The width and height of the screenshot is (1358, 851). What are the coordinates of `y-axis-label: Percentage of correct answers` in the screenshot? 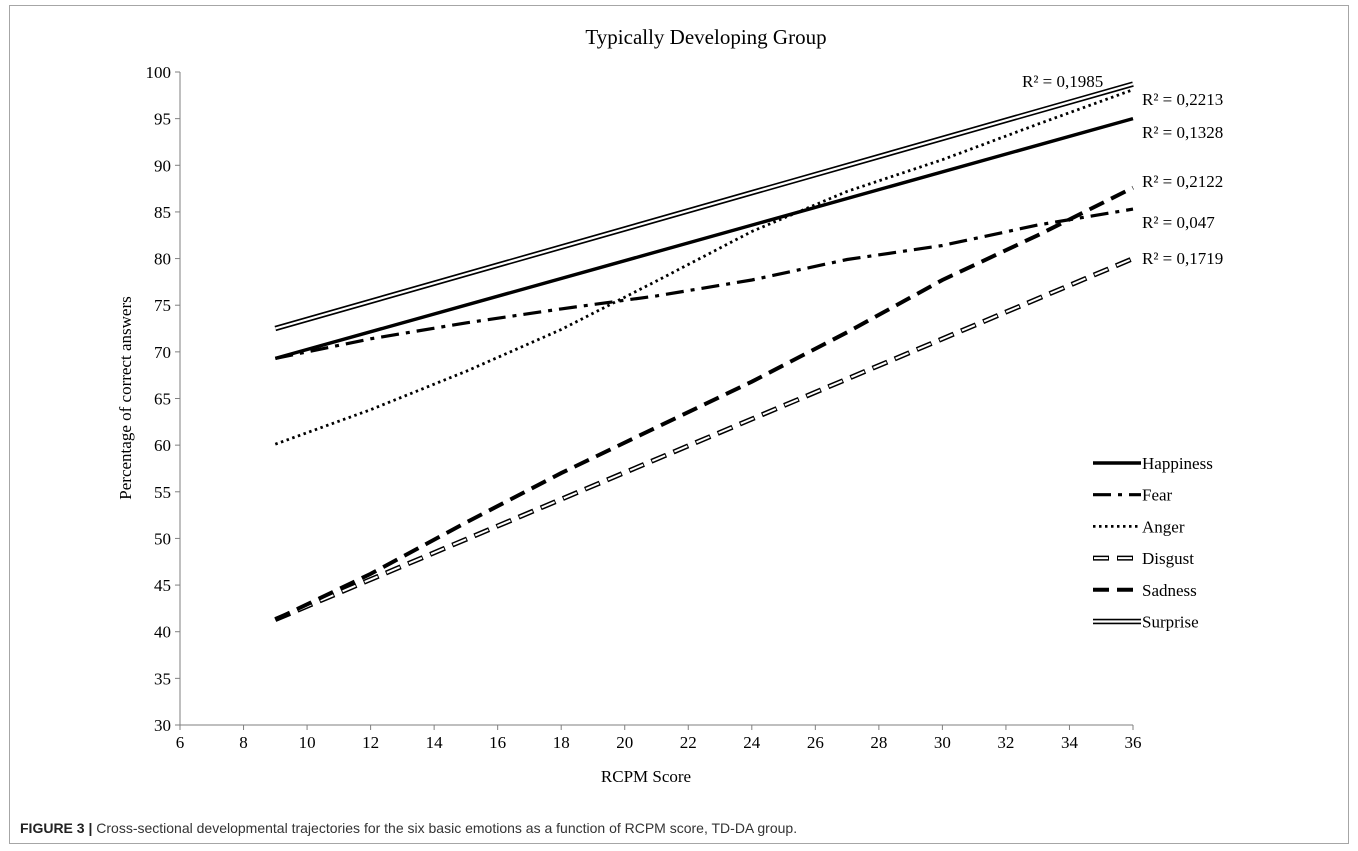 It's located at (125, 397).